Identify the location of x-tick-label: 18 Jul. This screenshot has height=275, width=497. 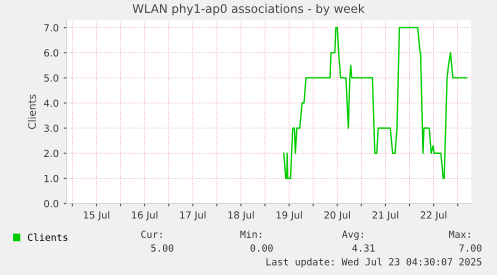
(241, 215).